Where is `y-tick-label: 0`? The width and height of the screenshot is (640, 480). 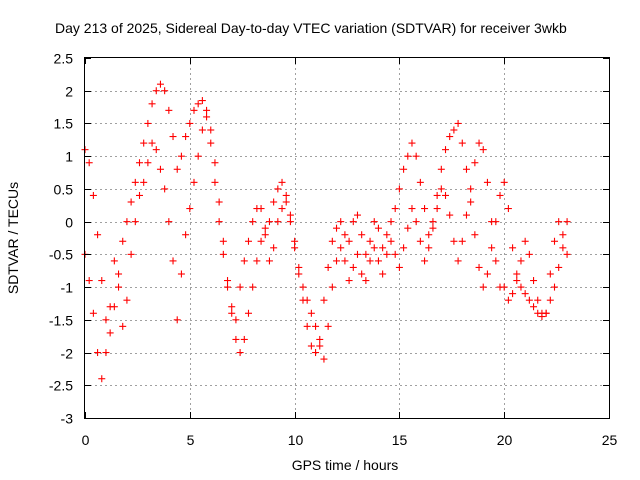
y-tick-label: 0 is located at coordinates (69, 223).